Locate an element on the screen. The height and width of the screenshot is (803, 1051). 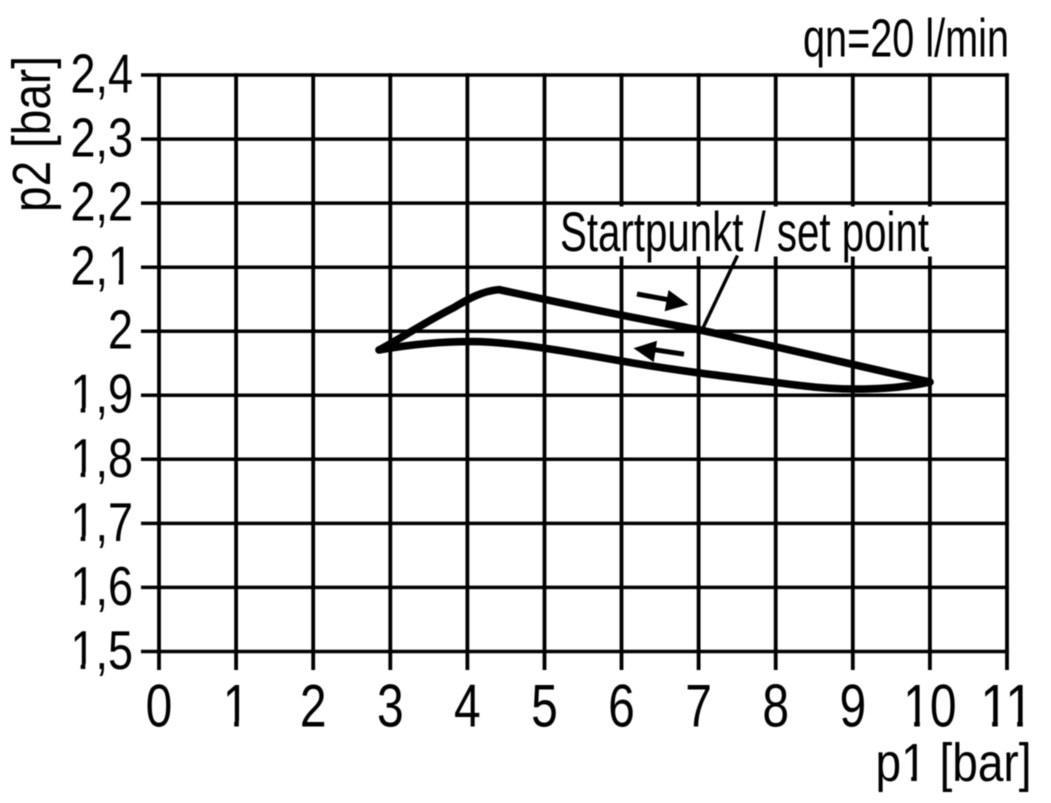
svg-text: 11 is located at coordinates (1006, 706).